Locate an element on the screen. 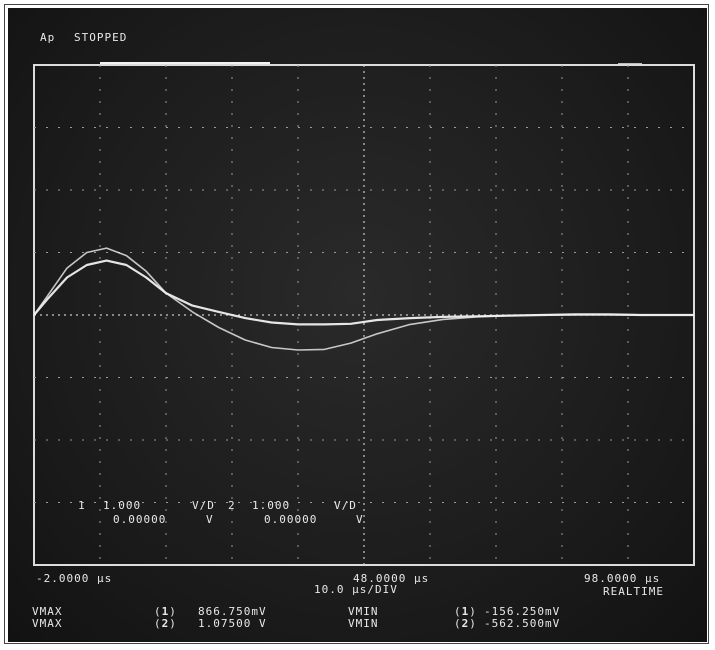 The image size is (715, 650). ch1-offset: 0.00000 is located at coordinates (140, 519).